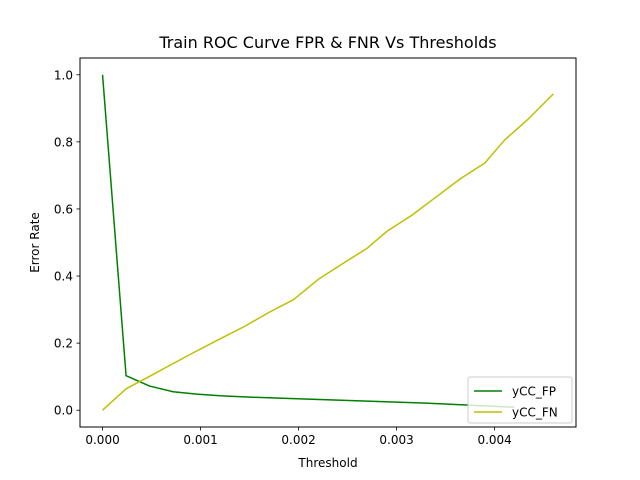 The height and width of the screenshot is (480, 640). I want to click on x-tick-label: 0.003, so click(396, 440).